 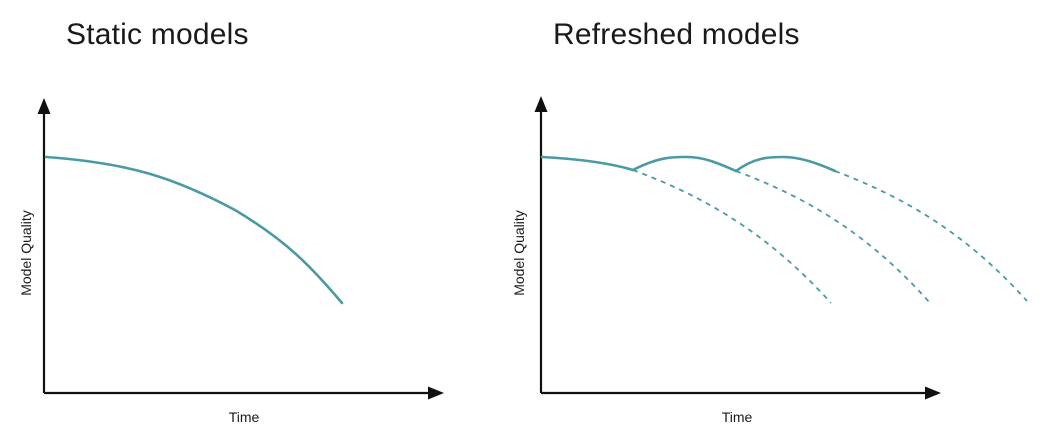 I want to click on quality-decline-curve, so click(x=194, y=230).